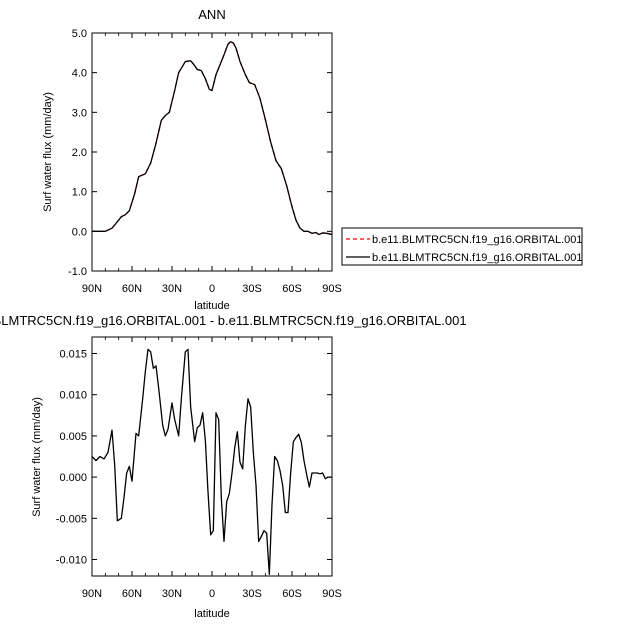 This screenshot has height=626, width=626. I want to click on bottom-y-tick-label: 0.015, so click(73, 354).